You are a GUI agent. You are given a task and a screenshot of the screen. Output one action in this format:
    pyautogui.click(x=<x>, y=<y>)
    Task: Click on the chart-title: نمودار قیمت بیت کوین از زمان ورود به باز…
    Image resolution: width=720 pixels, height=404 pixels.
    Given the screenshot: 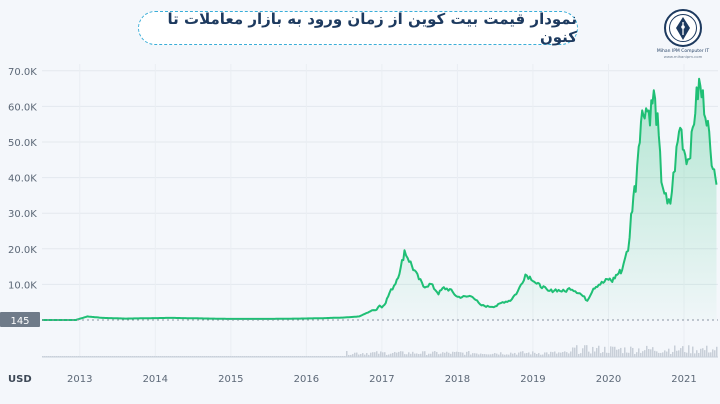 What is the action you would take?
    pyautogui.click(x=358, y=28)
    